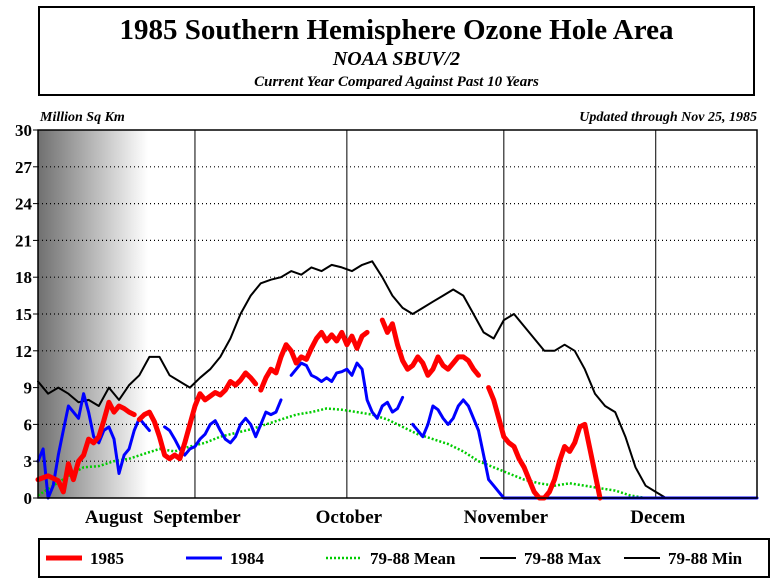  Describe the element at coordinates (23, 351) in the screenshot. I see `y-tick-label: 12` at that location.